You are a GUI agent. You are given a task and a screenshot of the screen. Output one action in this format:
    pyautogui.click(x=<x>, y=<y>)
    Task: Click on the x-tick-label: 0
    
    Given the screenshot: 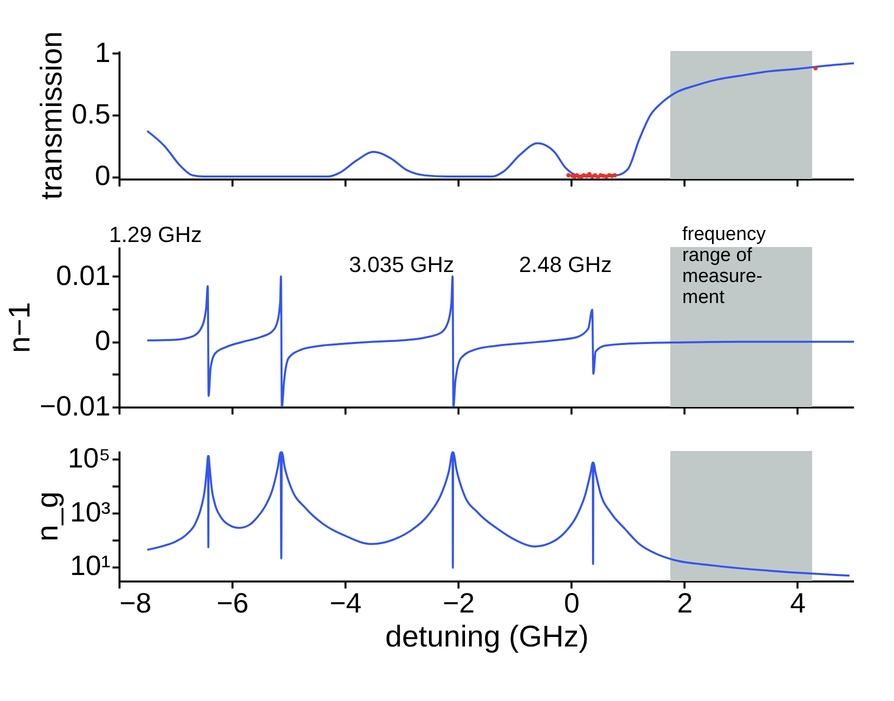 What is the action you would take?
    pyautogui.click(x=572, y=603)
    